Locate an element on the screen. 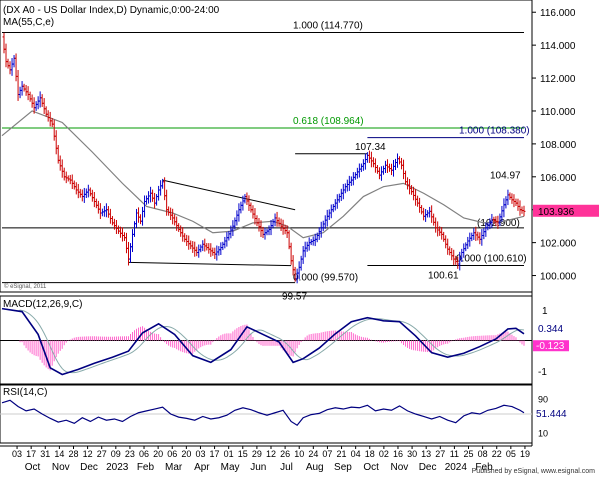 The width and height of the screenshot is (600, 477). time-axis-day-label: 16 is located at coordinates (398, 454).